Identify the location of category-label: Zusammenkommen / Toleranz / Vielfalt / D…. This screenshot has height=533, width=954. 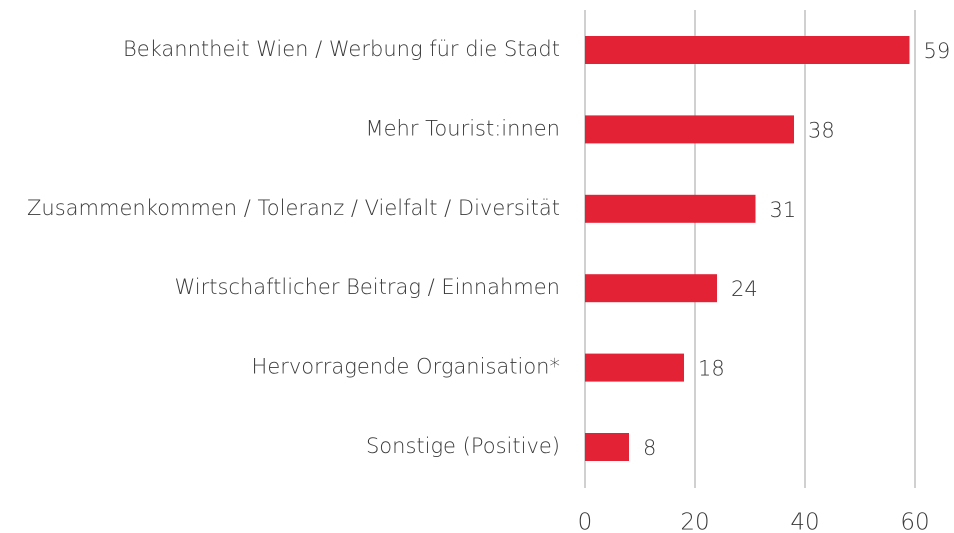
(293, 208).